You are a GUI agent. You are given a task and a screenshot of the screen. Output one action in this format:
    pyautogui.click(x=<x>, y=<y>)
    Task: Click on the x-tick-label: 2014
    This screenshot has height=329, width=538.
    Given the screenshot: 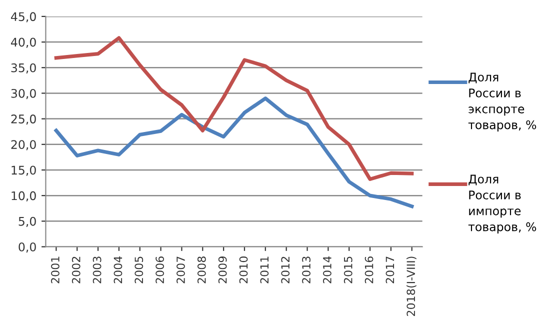 What is the action you would take?
    pyautogui.click(x=327, y=270)
    